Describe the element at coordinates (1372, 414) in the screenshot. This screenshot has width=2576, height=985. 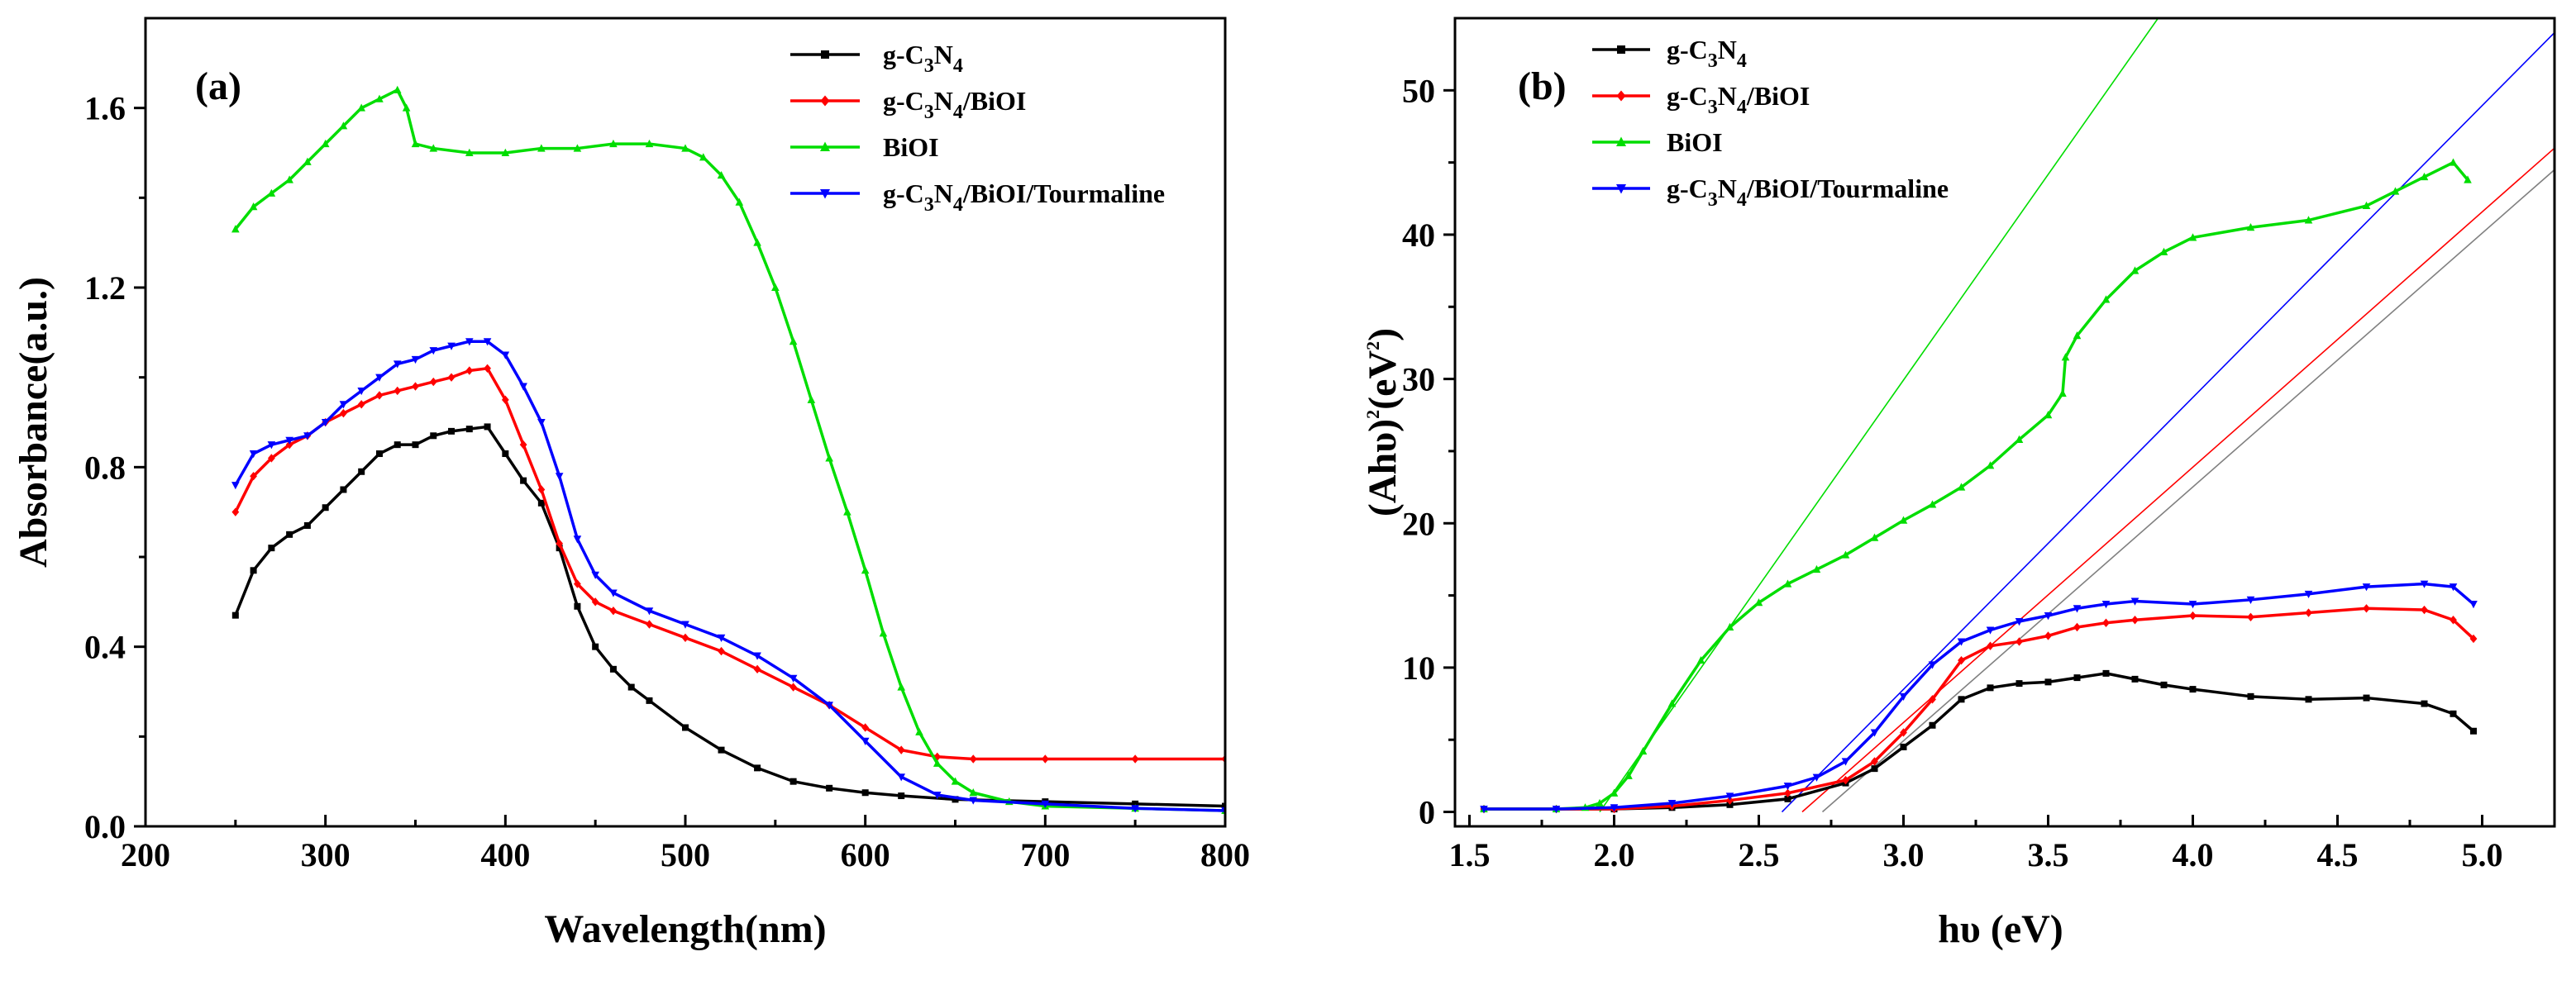
I see `panel-b-y-title-sup1: 2` at that location.